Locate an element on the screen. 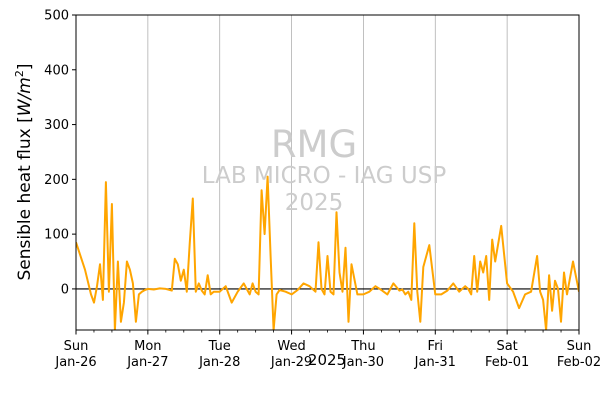 The width and height of the screenshot is (613, 407). y-axis: 0 100 200 300 400 500 is located at coordinates (60, 153).